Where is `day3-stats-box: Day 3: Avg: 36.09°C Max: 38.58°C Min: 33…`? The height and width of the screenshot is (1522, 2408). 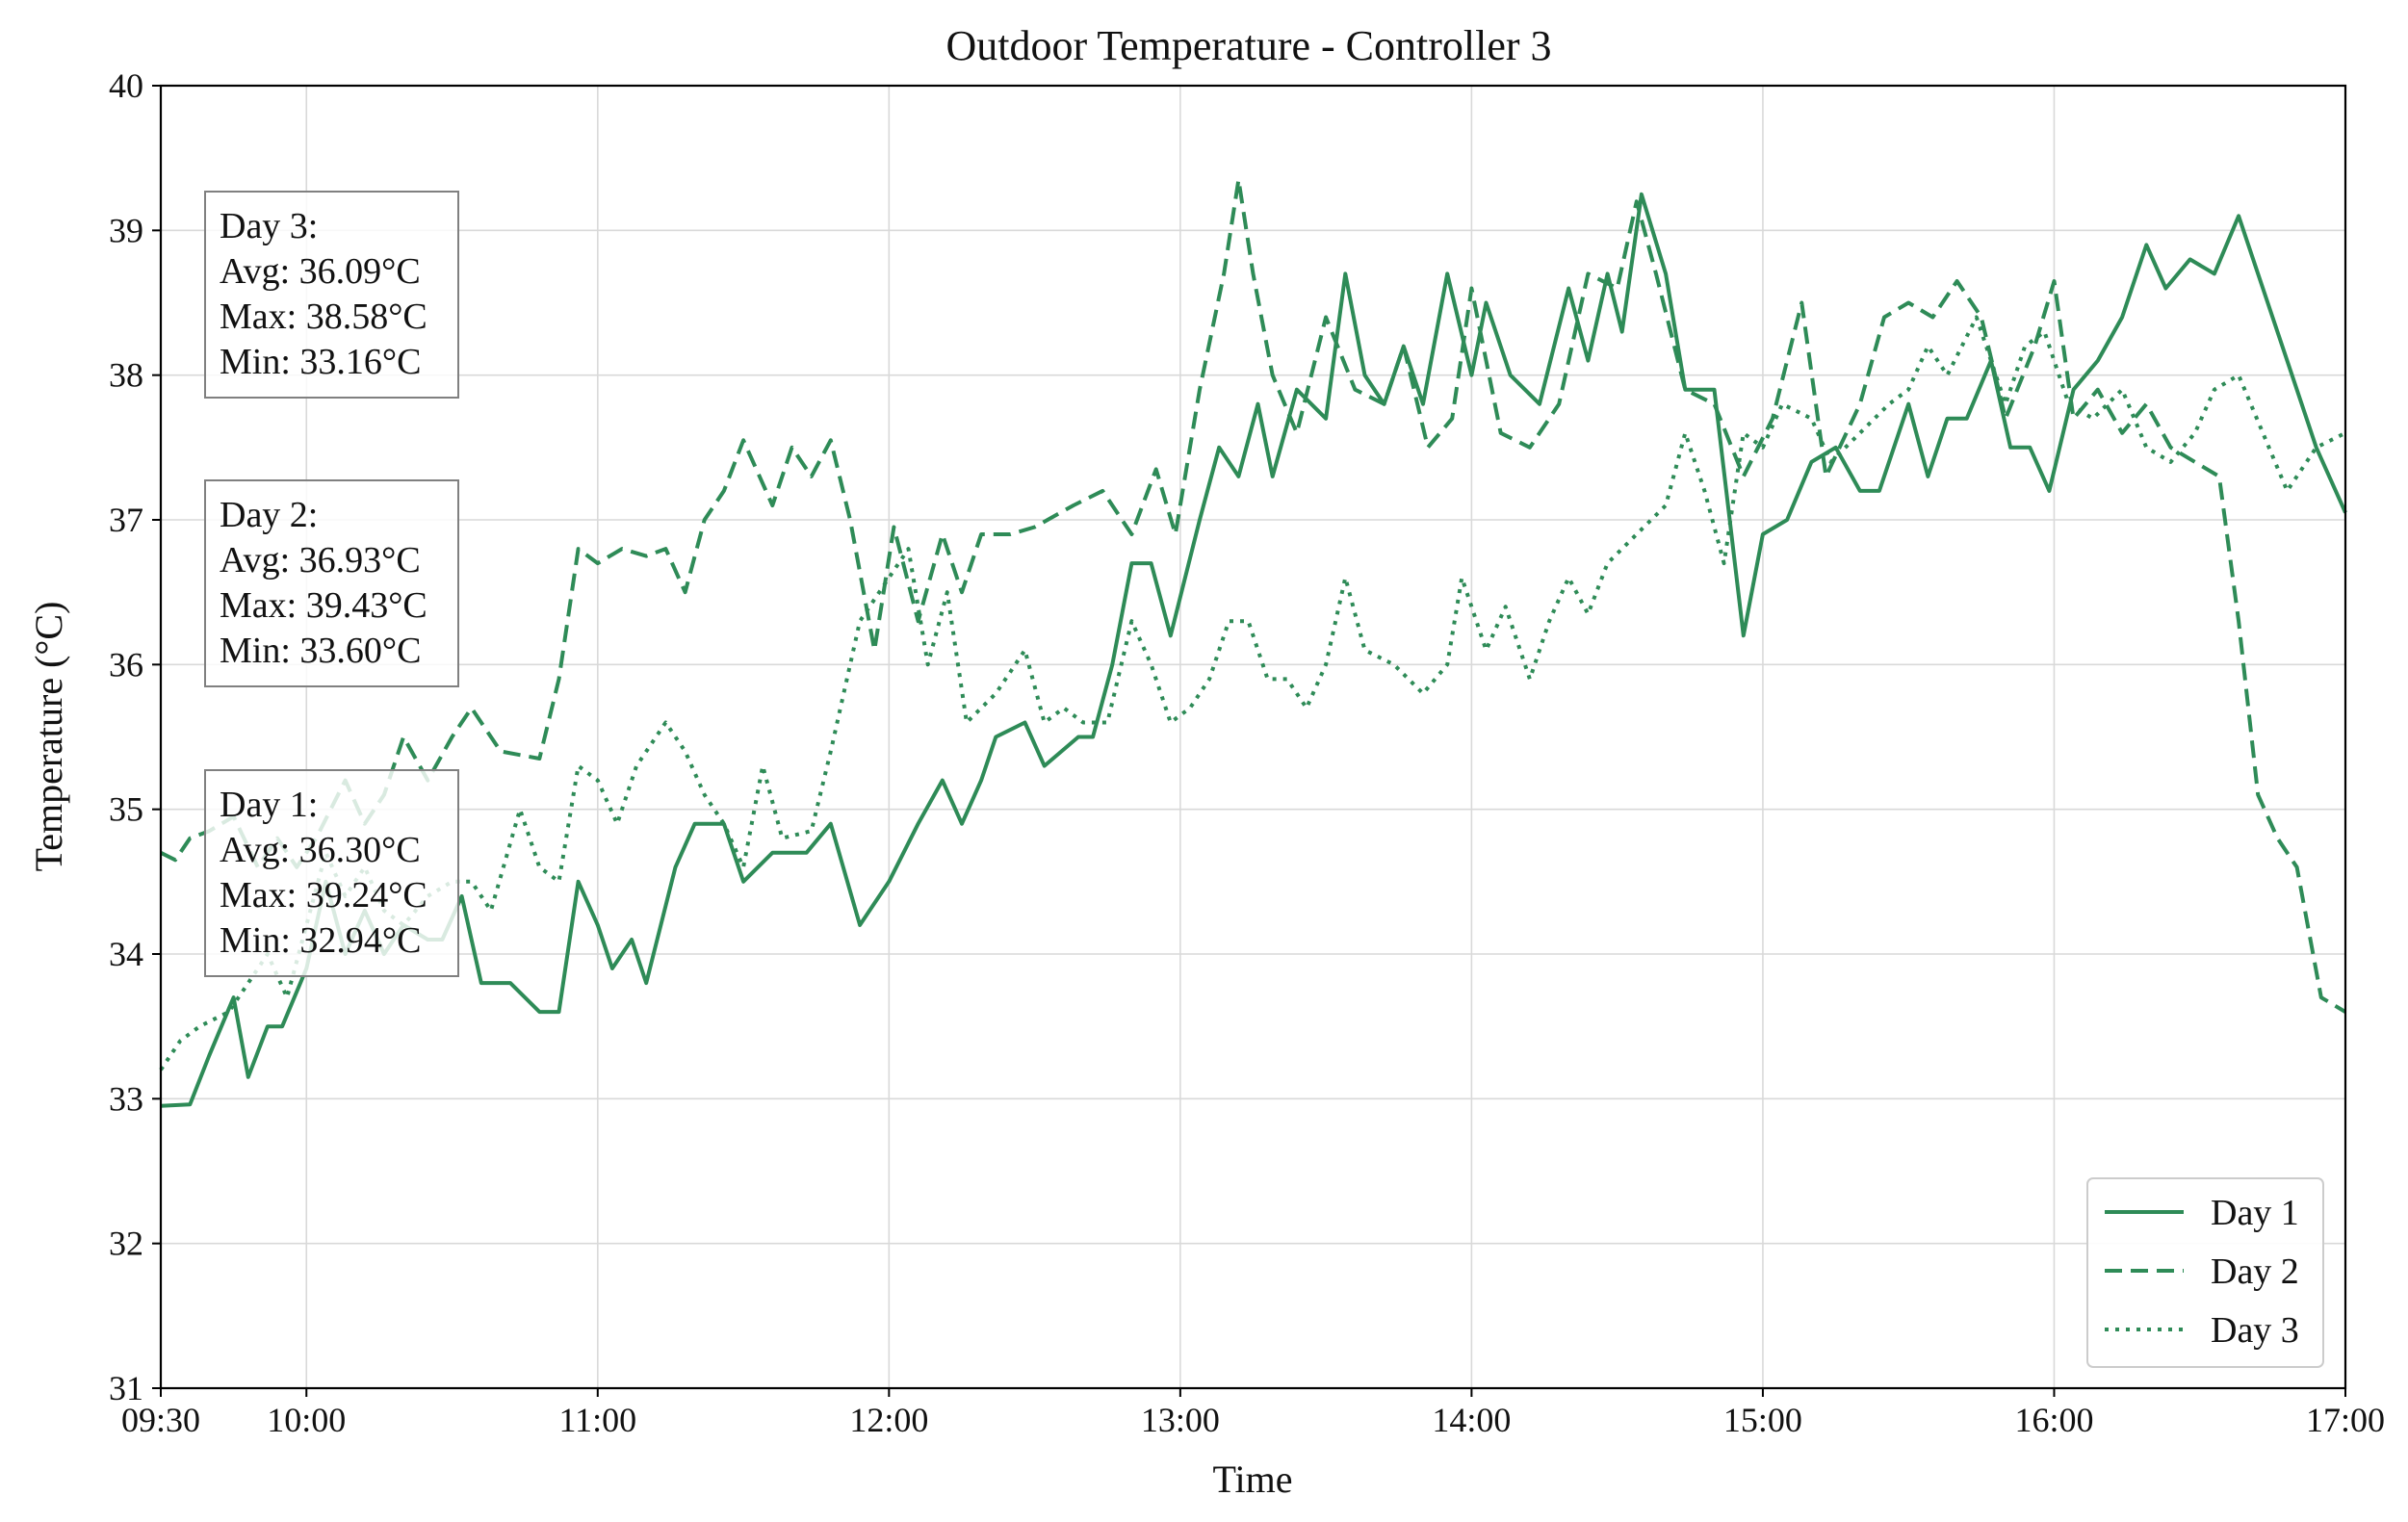 day3-stats-box: Day 3: Avg: 36.09°C Max: 38.58°C Min: 33… is located at coordinates (331, 295).